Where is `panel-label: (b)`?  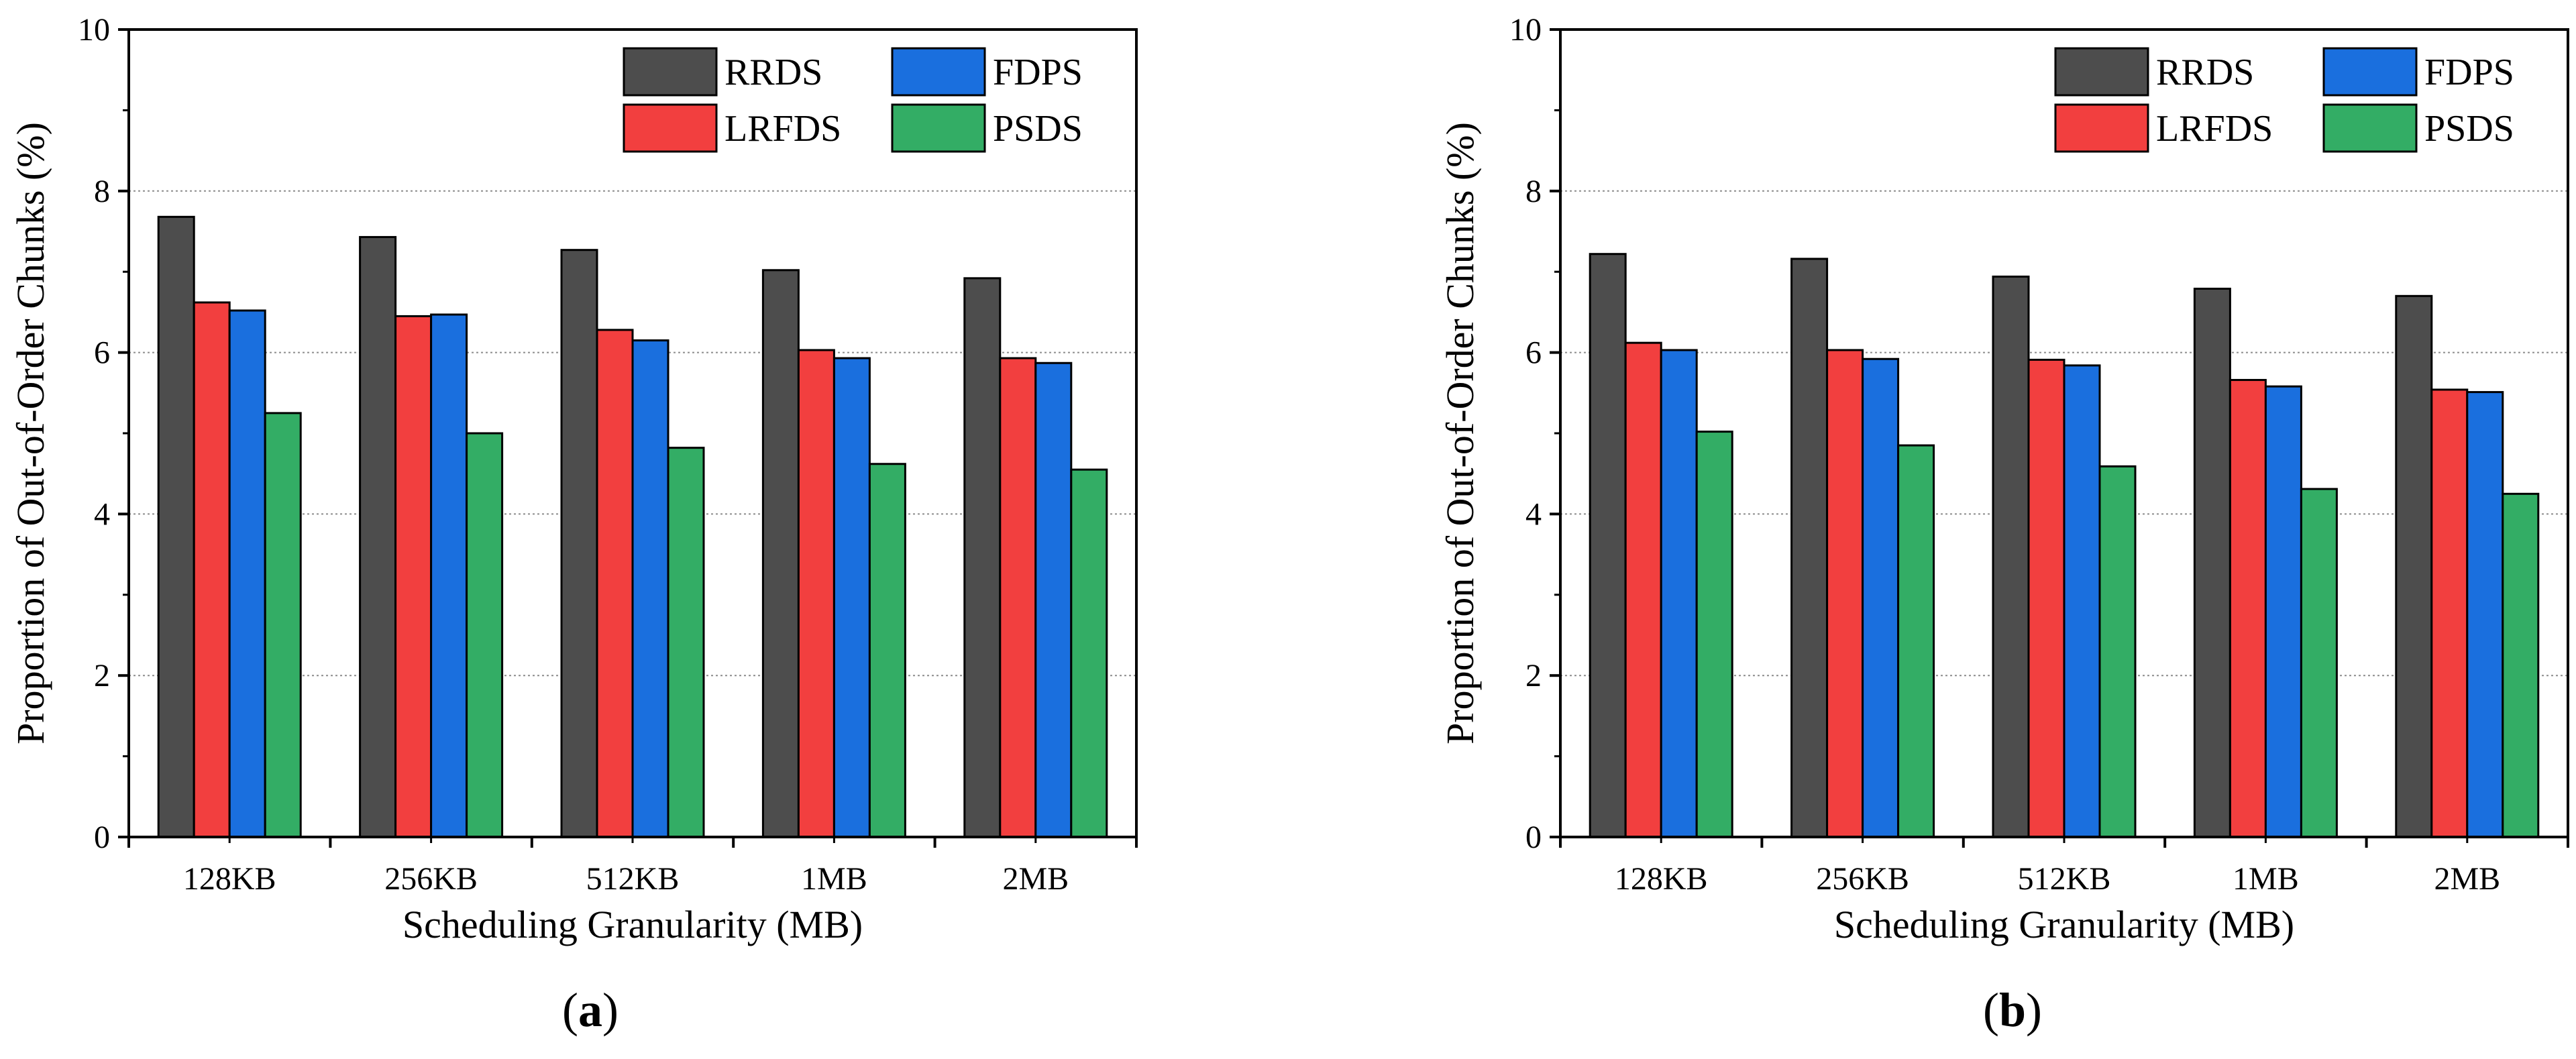 panel-label: (b) is located at coordinates (2012, 1010).